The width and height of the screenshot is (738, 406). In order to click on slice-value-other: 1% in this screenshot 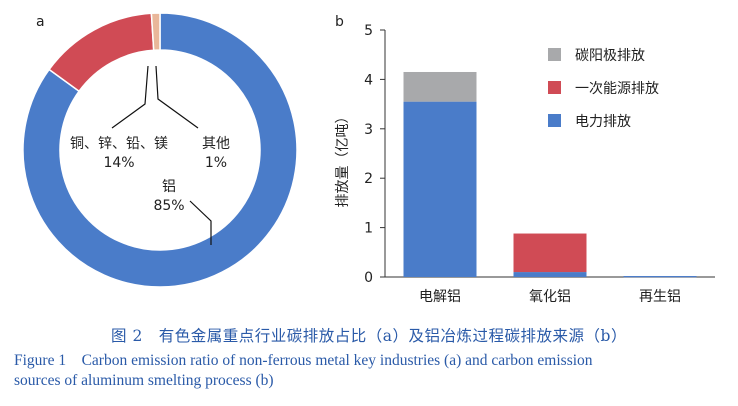, I will do `click(216, 163)`.